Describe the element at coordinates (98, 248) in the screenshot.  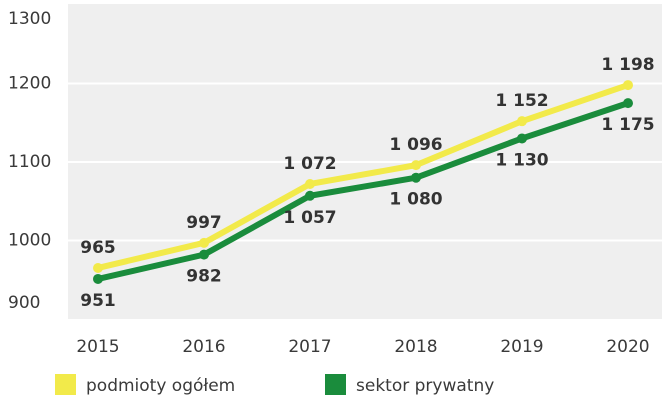
I see `value-label: 965` at that location.